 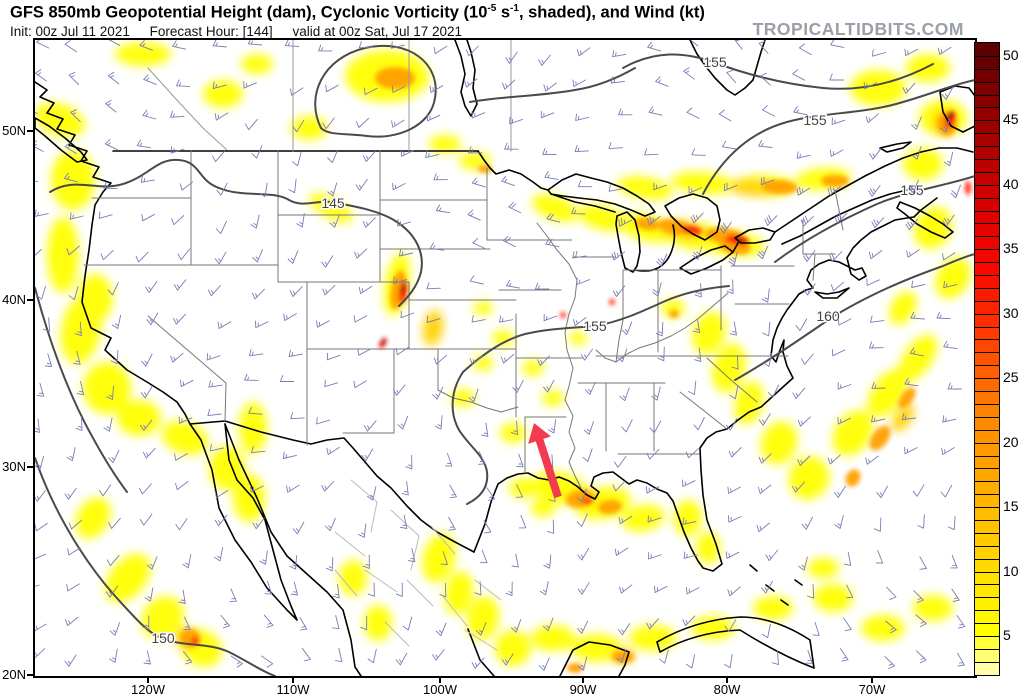 I want to click on colorbar-tick-label: 30, so click(x=1011, y=312).